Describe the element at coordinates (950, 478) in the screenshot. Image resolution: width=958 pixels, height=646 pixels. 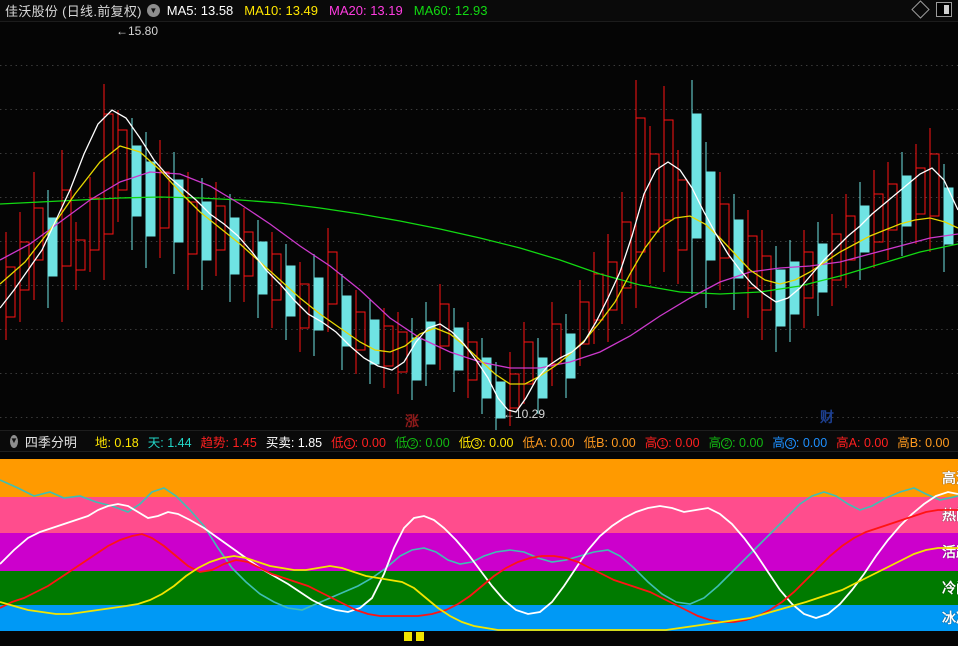
I see `zone-band-label-0: 高温` at that location.